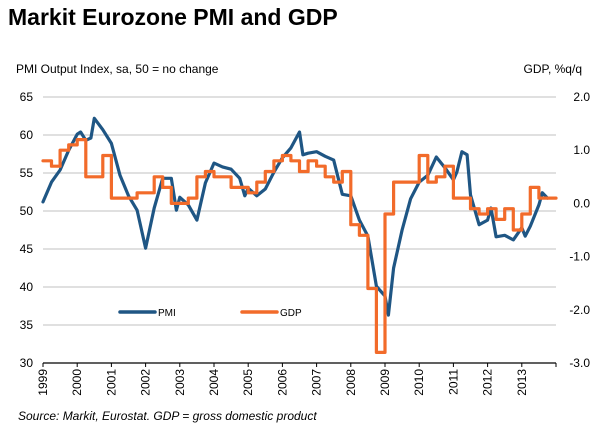 This screenshot has width=604, height=434. Describe the element at coordinates (248, 382) in the screenshot. I see `x-tick-label: 2005` at that location.